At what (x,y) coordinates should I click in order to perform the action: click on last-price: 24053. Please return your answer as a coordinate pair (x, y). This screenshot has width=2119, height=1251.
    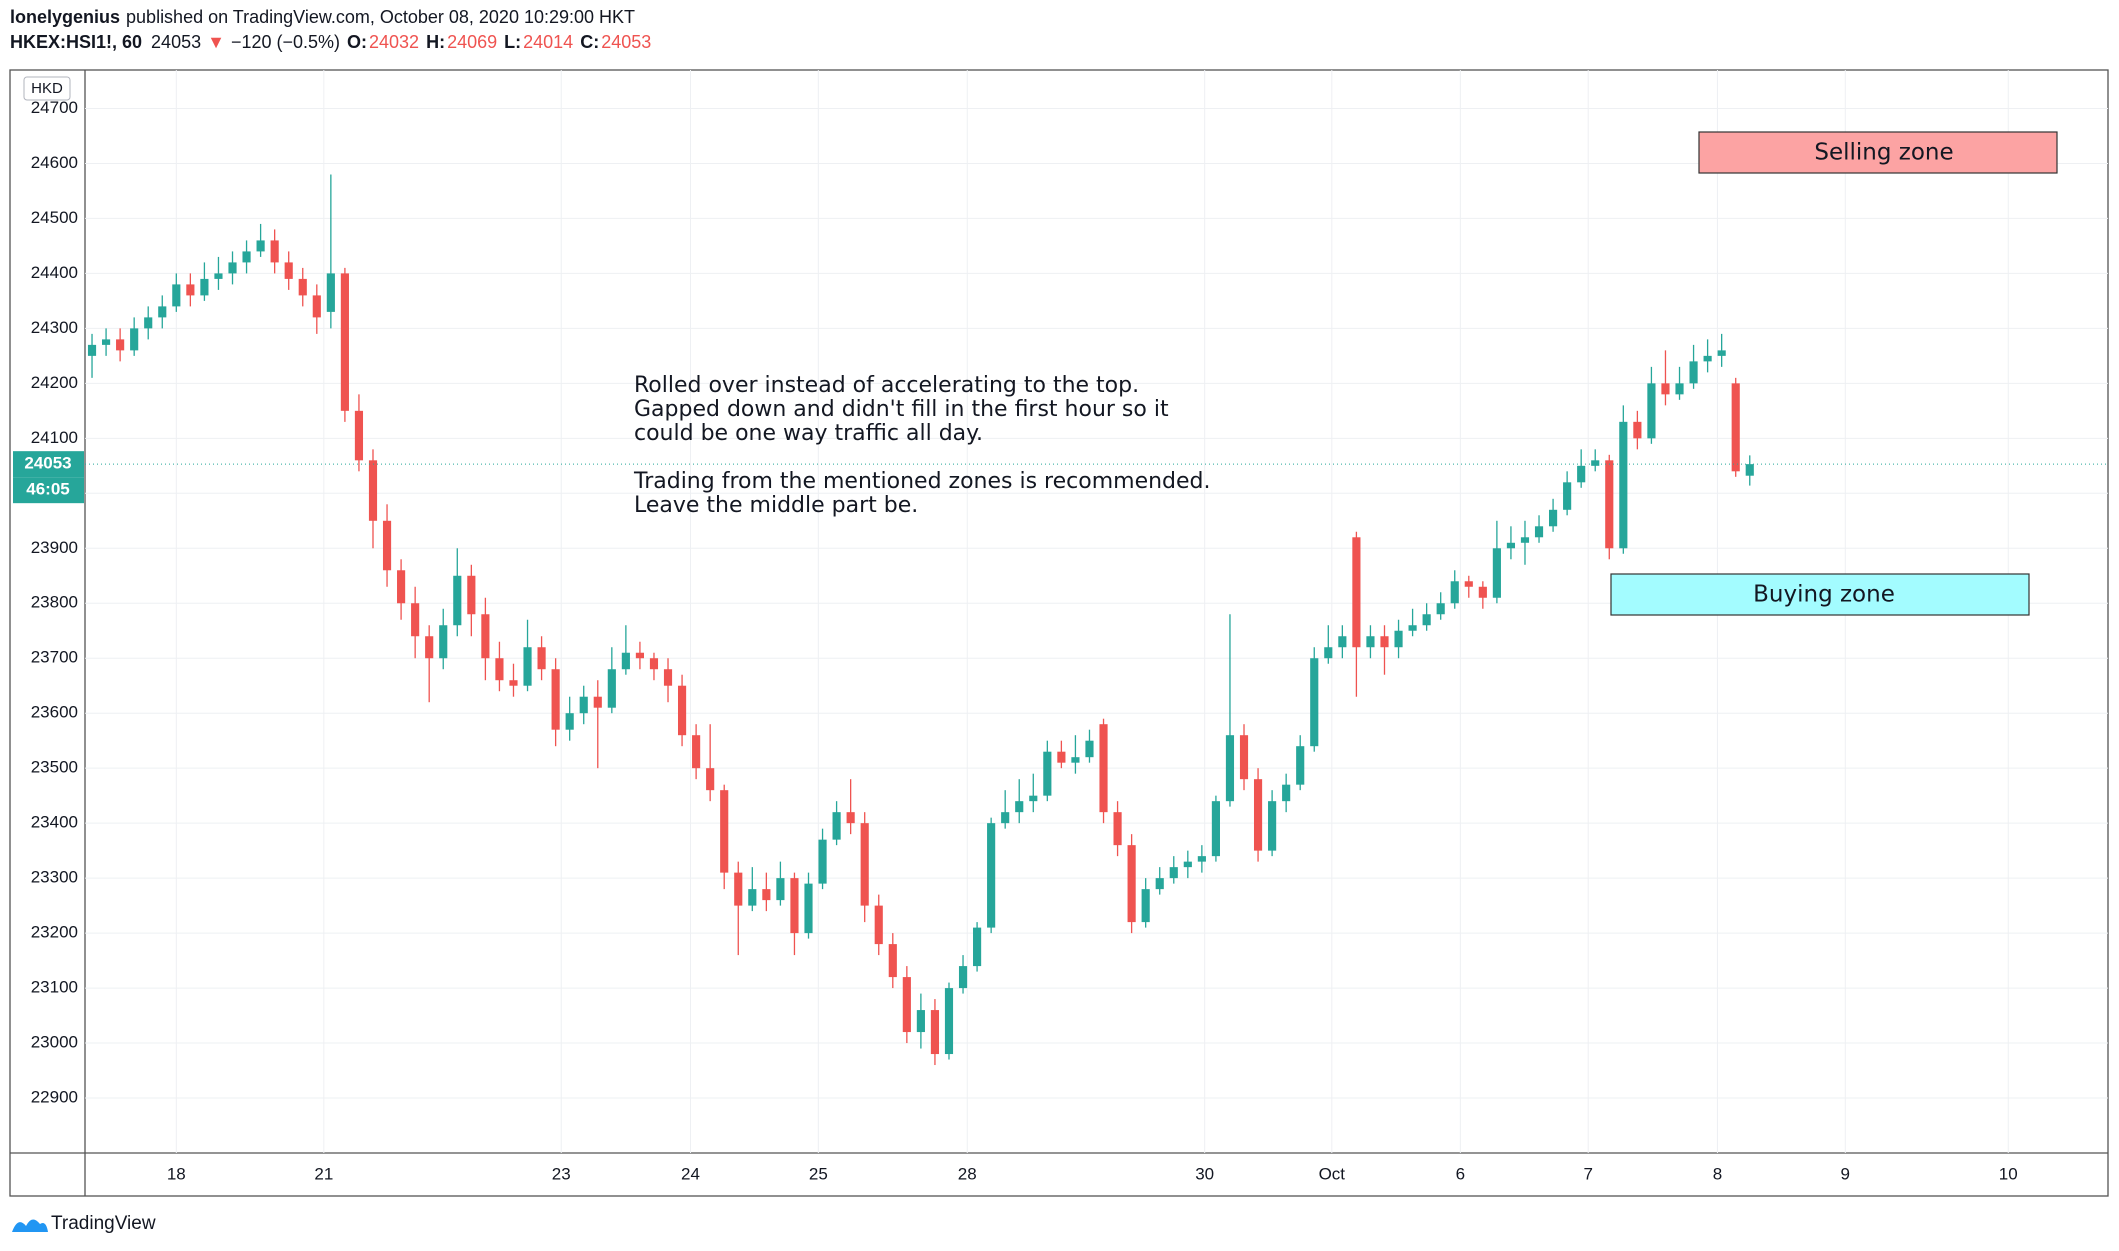
    Looking at the image, I should click on (176, 42).